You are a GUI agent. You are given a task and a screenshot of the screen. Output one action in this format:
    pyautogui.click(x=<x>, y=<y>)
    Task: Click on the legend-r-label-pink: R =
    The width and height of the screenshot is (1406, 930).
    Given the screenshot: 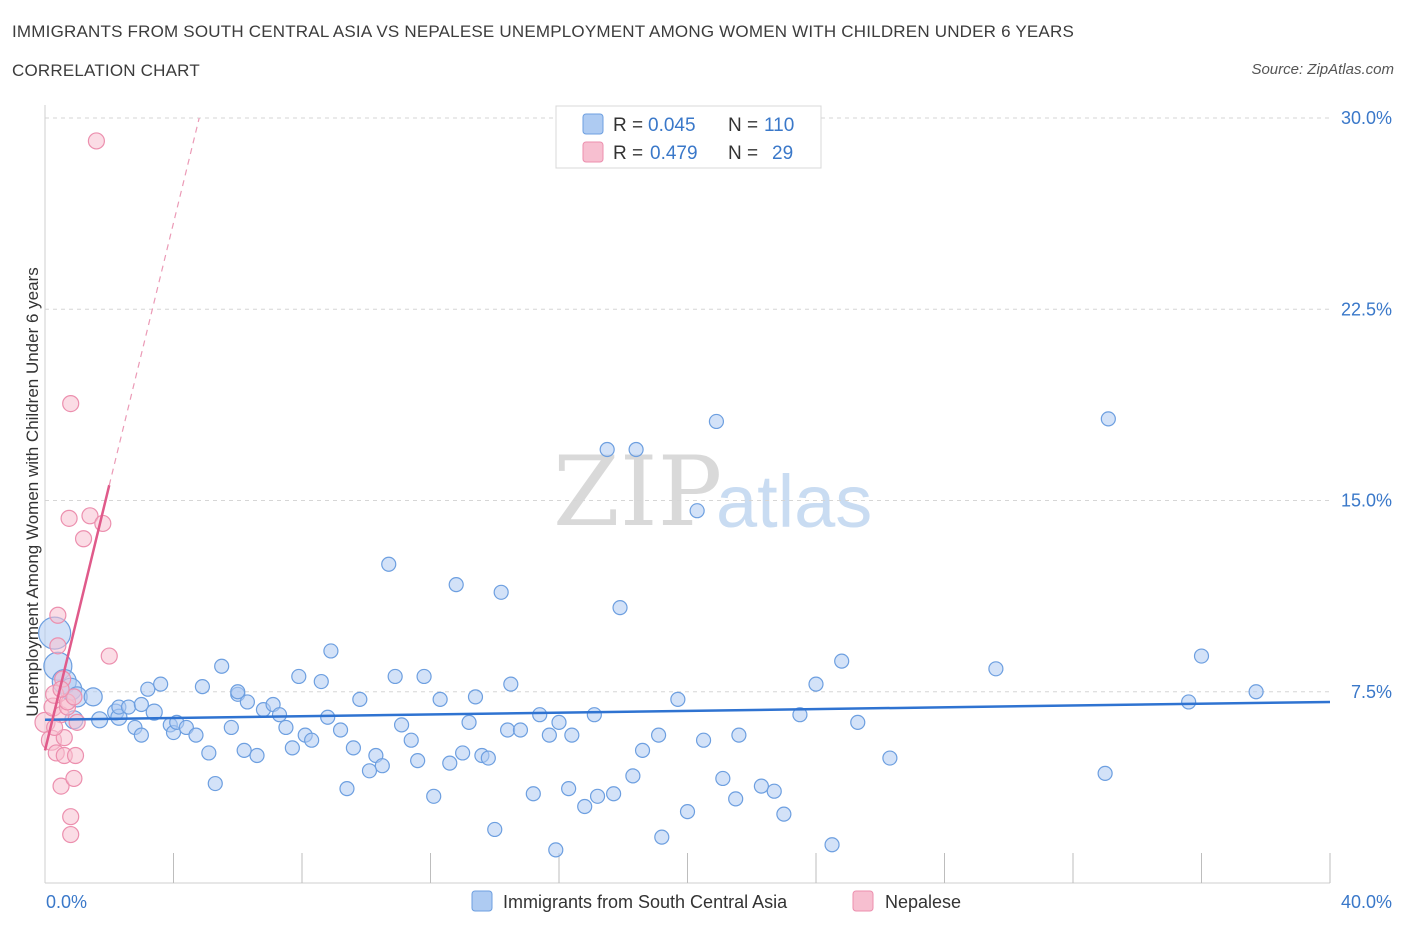 What is the action you would take?
    pyautogui.click(x=628, y=153)
    